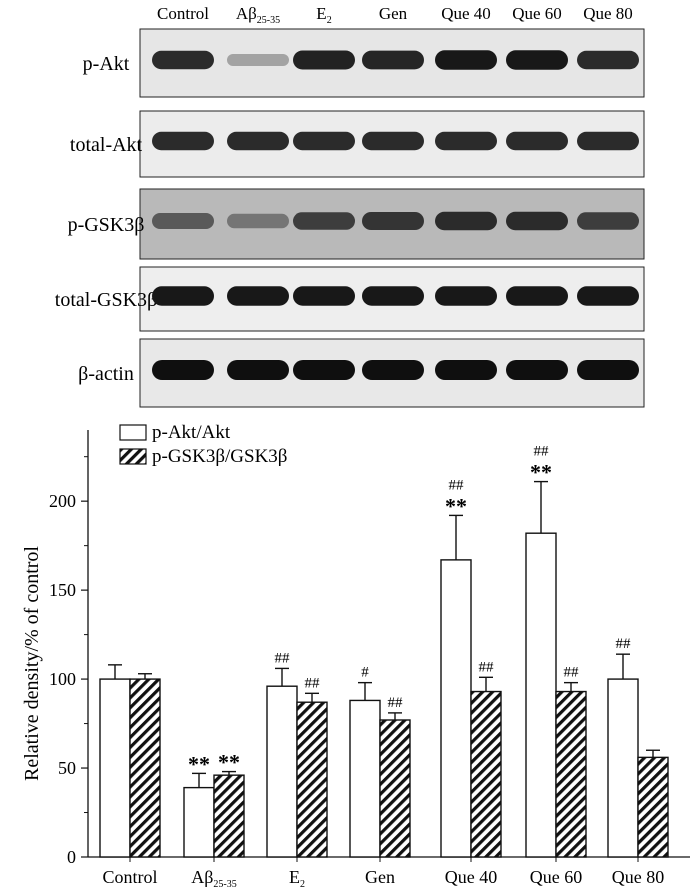  I want to click on blot-row-label: p-GSK3β, so click(106, 225).